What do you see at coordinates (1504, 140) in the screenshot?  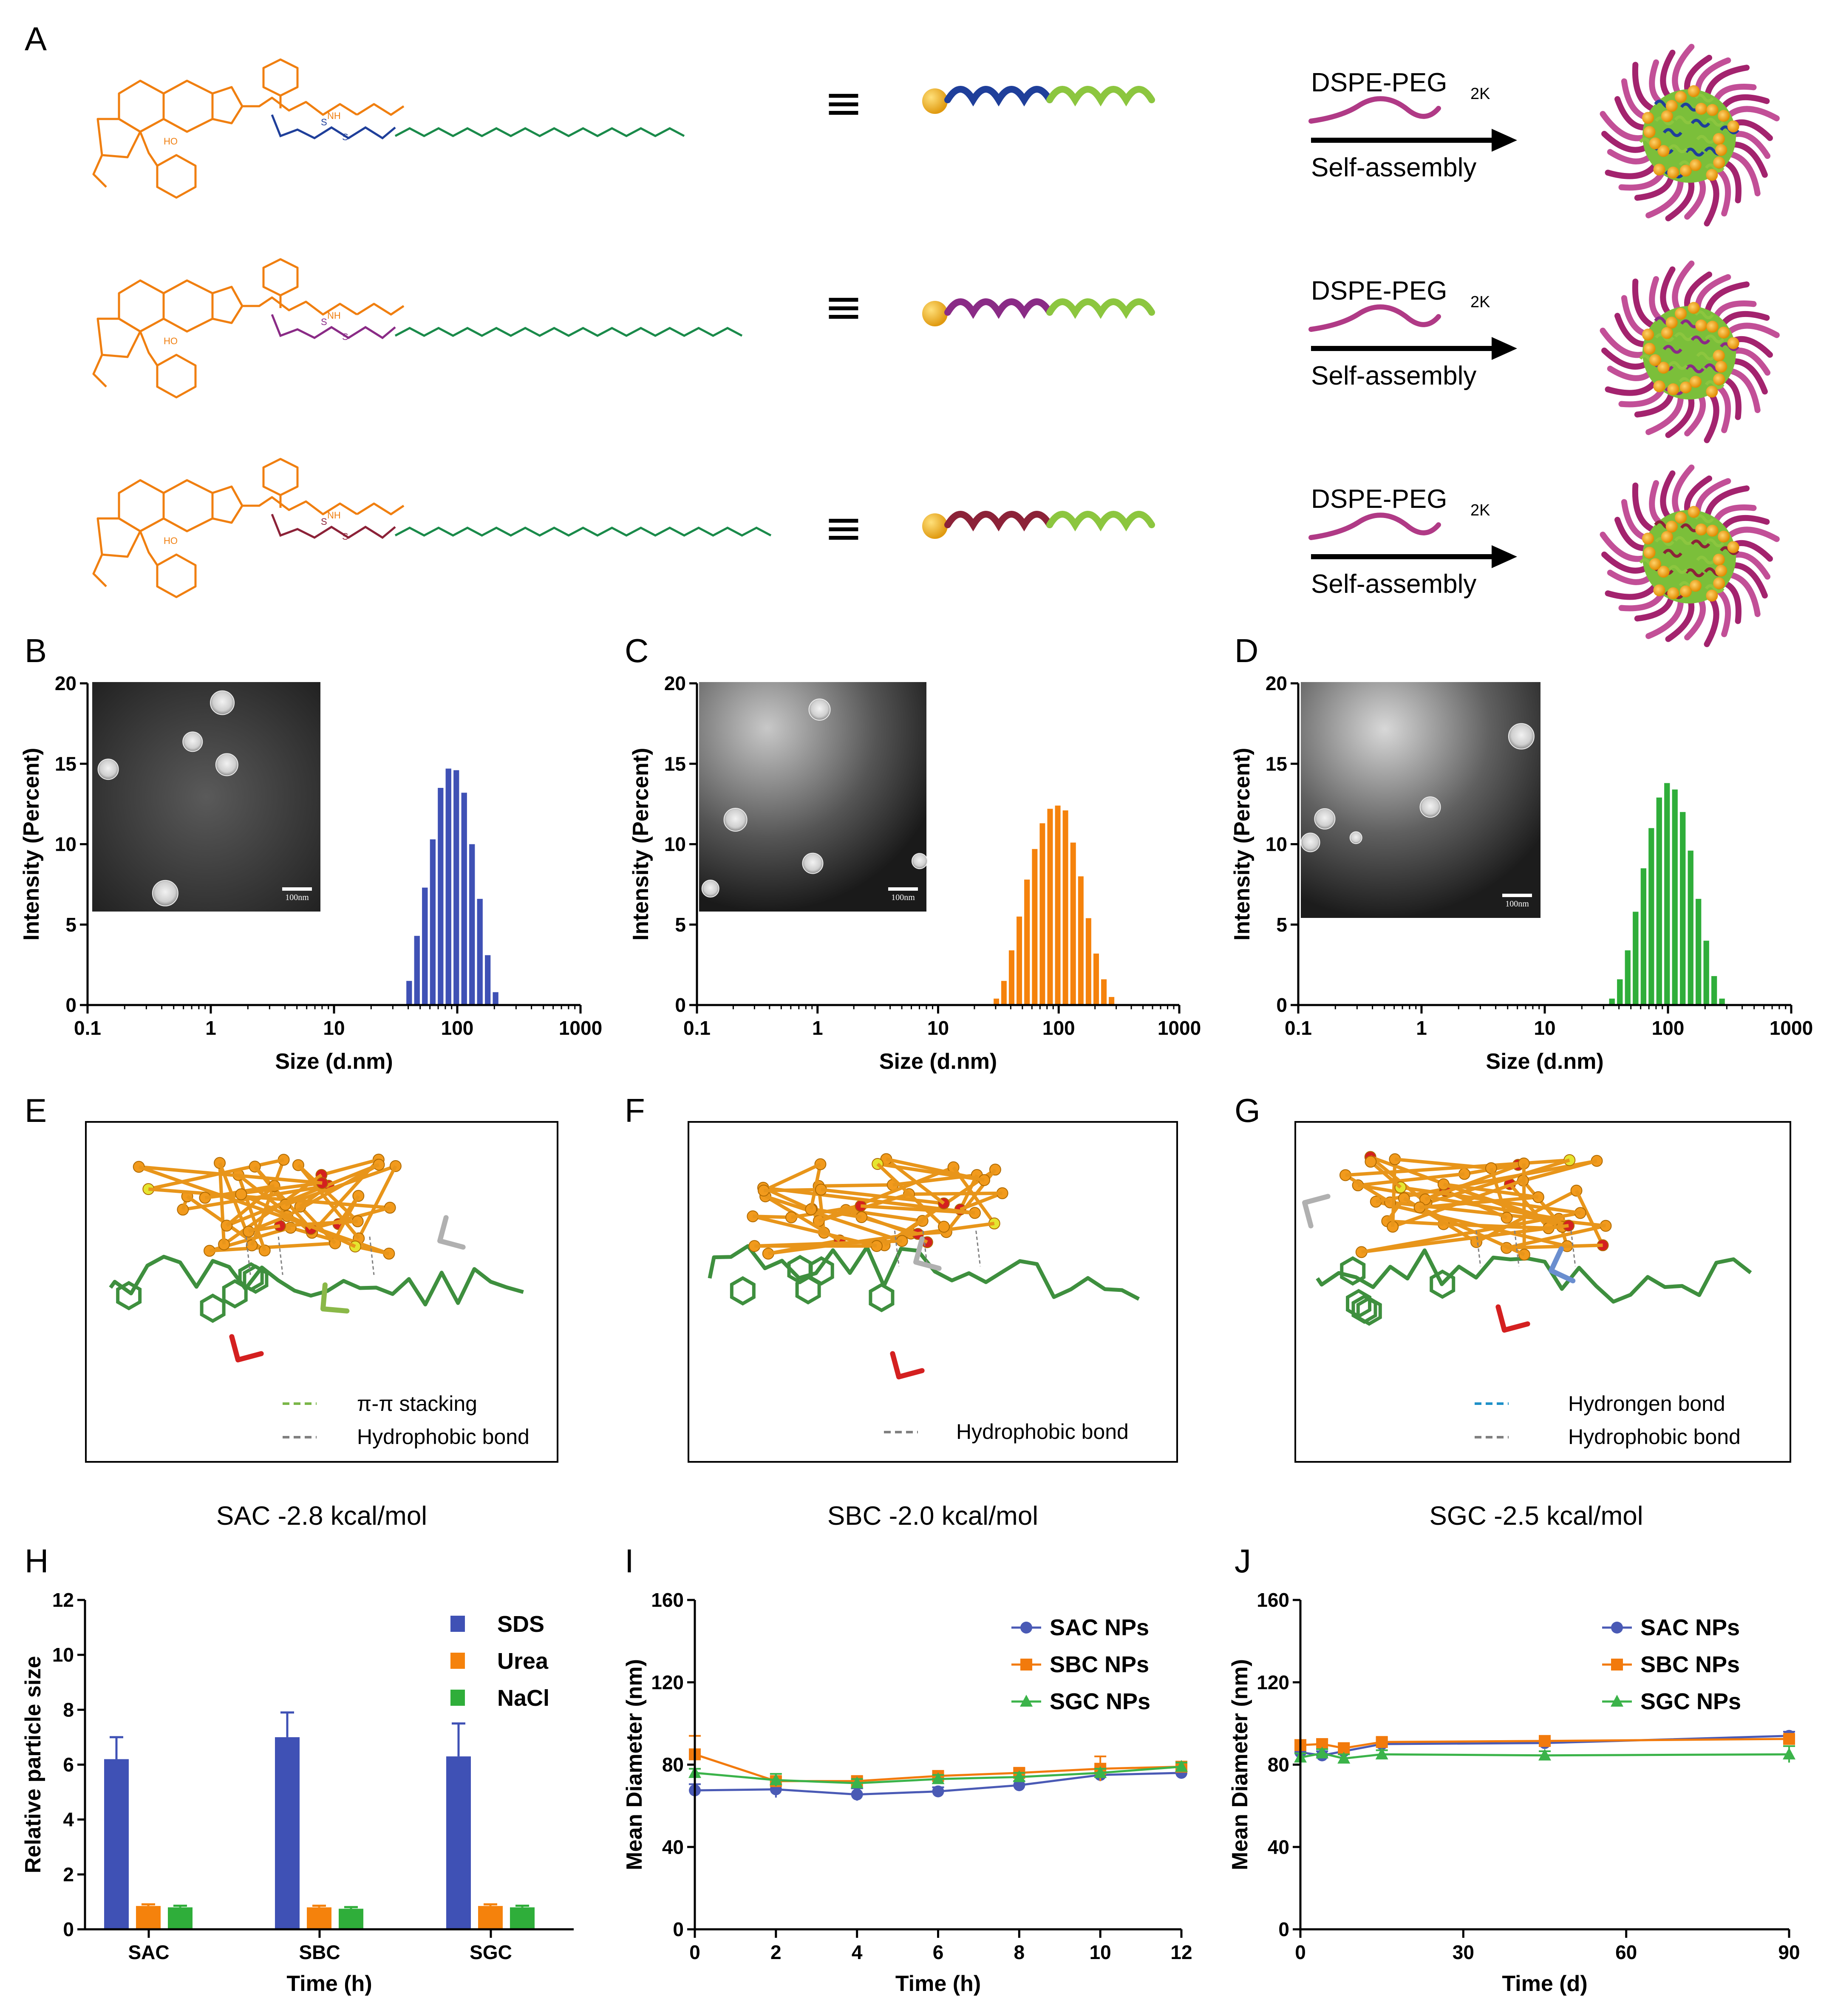 I see `arrow-head` at bounding box center [1504, 140].